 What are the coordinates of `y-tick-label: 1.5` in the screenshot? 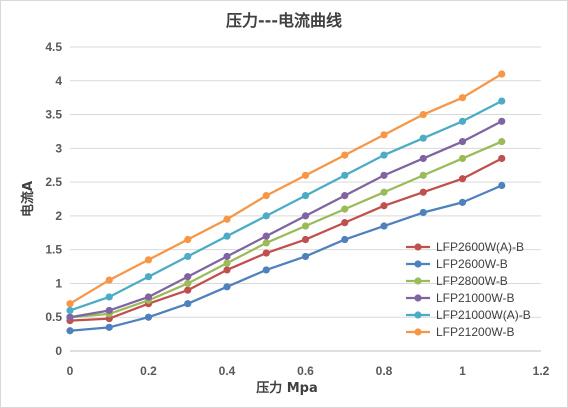 It's located at (53, 250).